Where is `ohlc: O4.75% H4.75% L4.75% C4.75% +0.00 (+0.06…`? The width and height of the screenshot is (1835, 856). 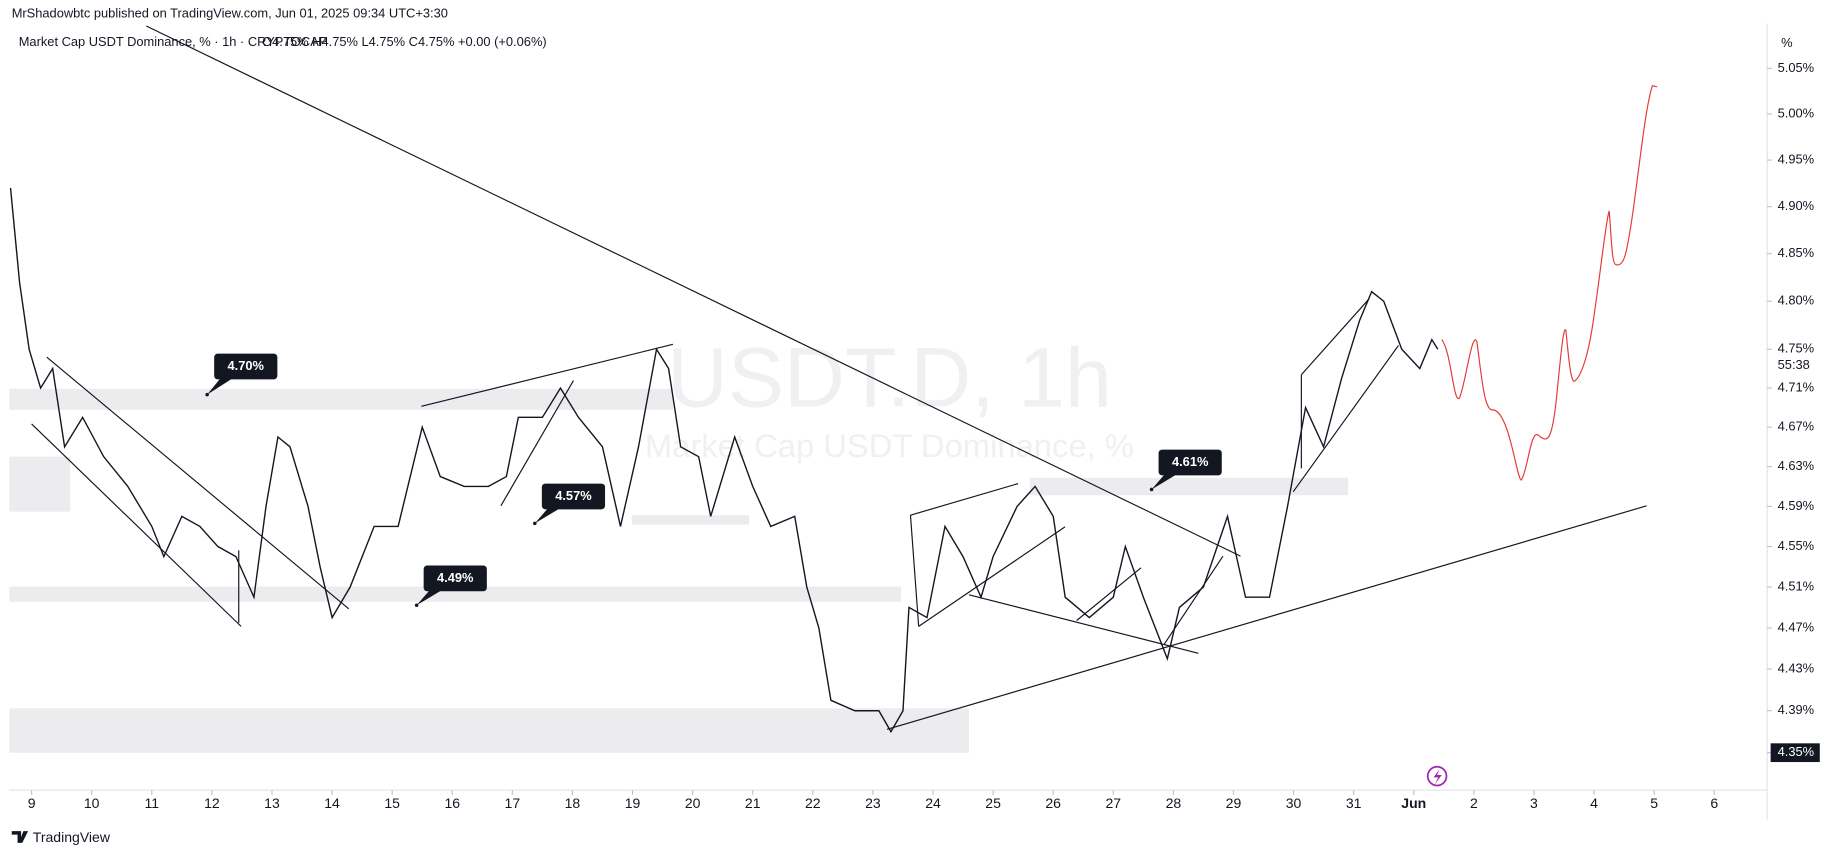 ohlc: O4.75% H4.75% L4.75% C4.75% +0.00 (+0.06… is located at coordinates (404, 41).